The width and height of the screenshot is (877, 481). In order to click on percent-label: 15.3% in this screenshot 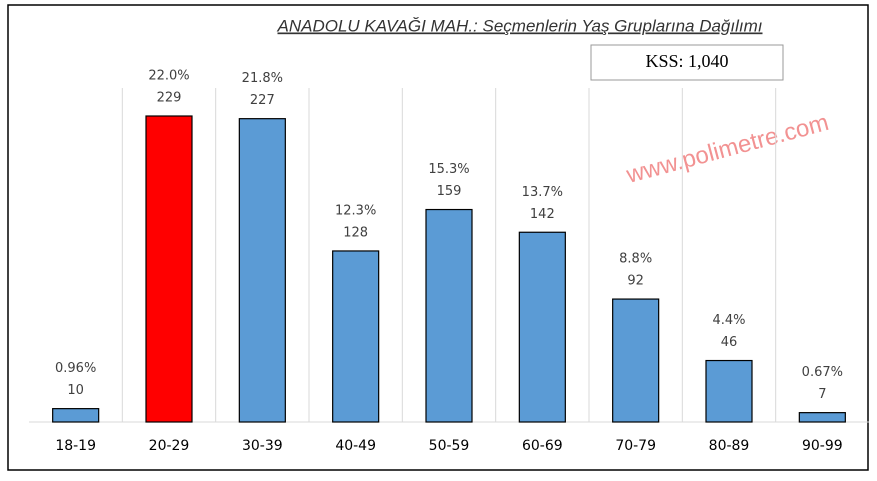, I will do `click(448, 169)`.